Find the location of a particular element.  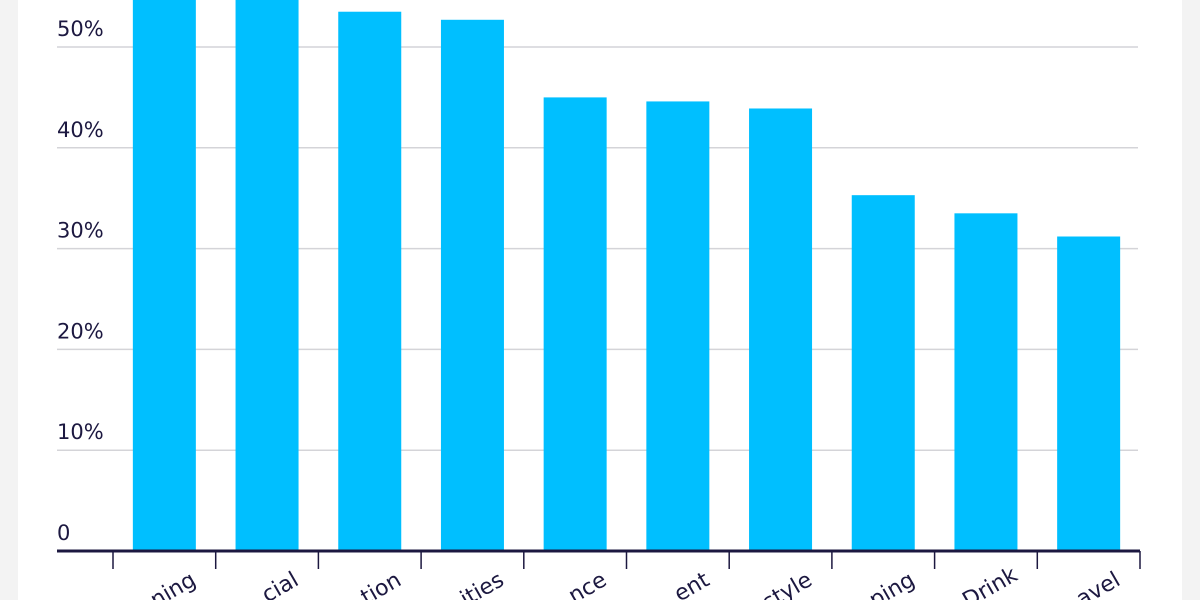

x-tick-label: avel is located at coordinates (1098, 584).